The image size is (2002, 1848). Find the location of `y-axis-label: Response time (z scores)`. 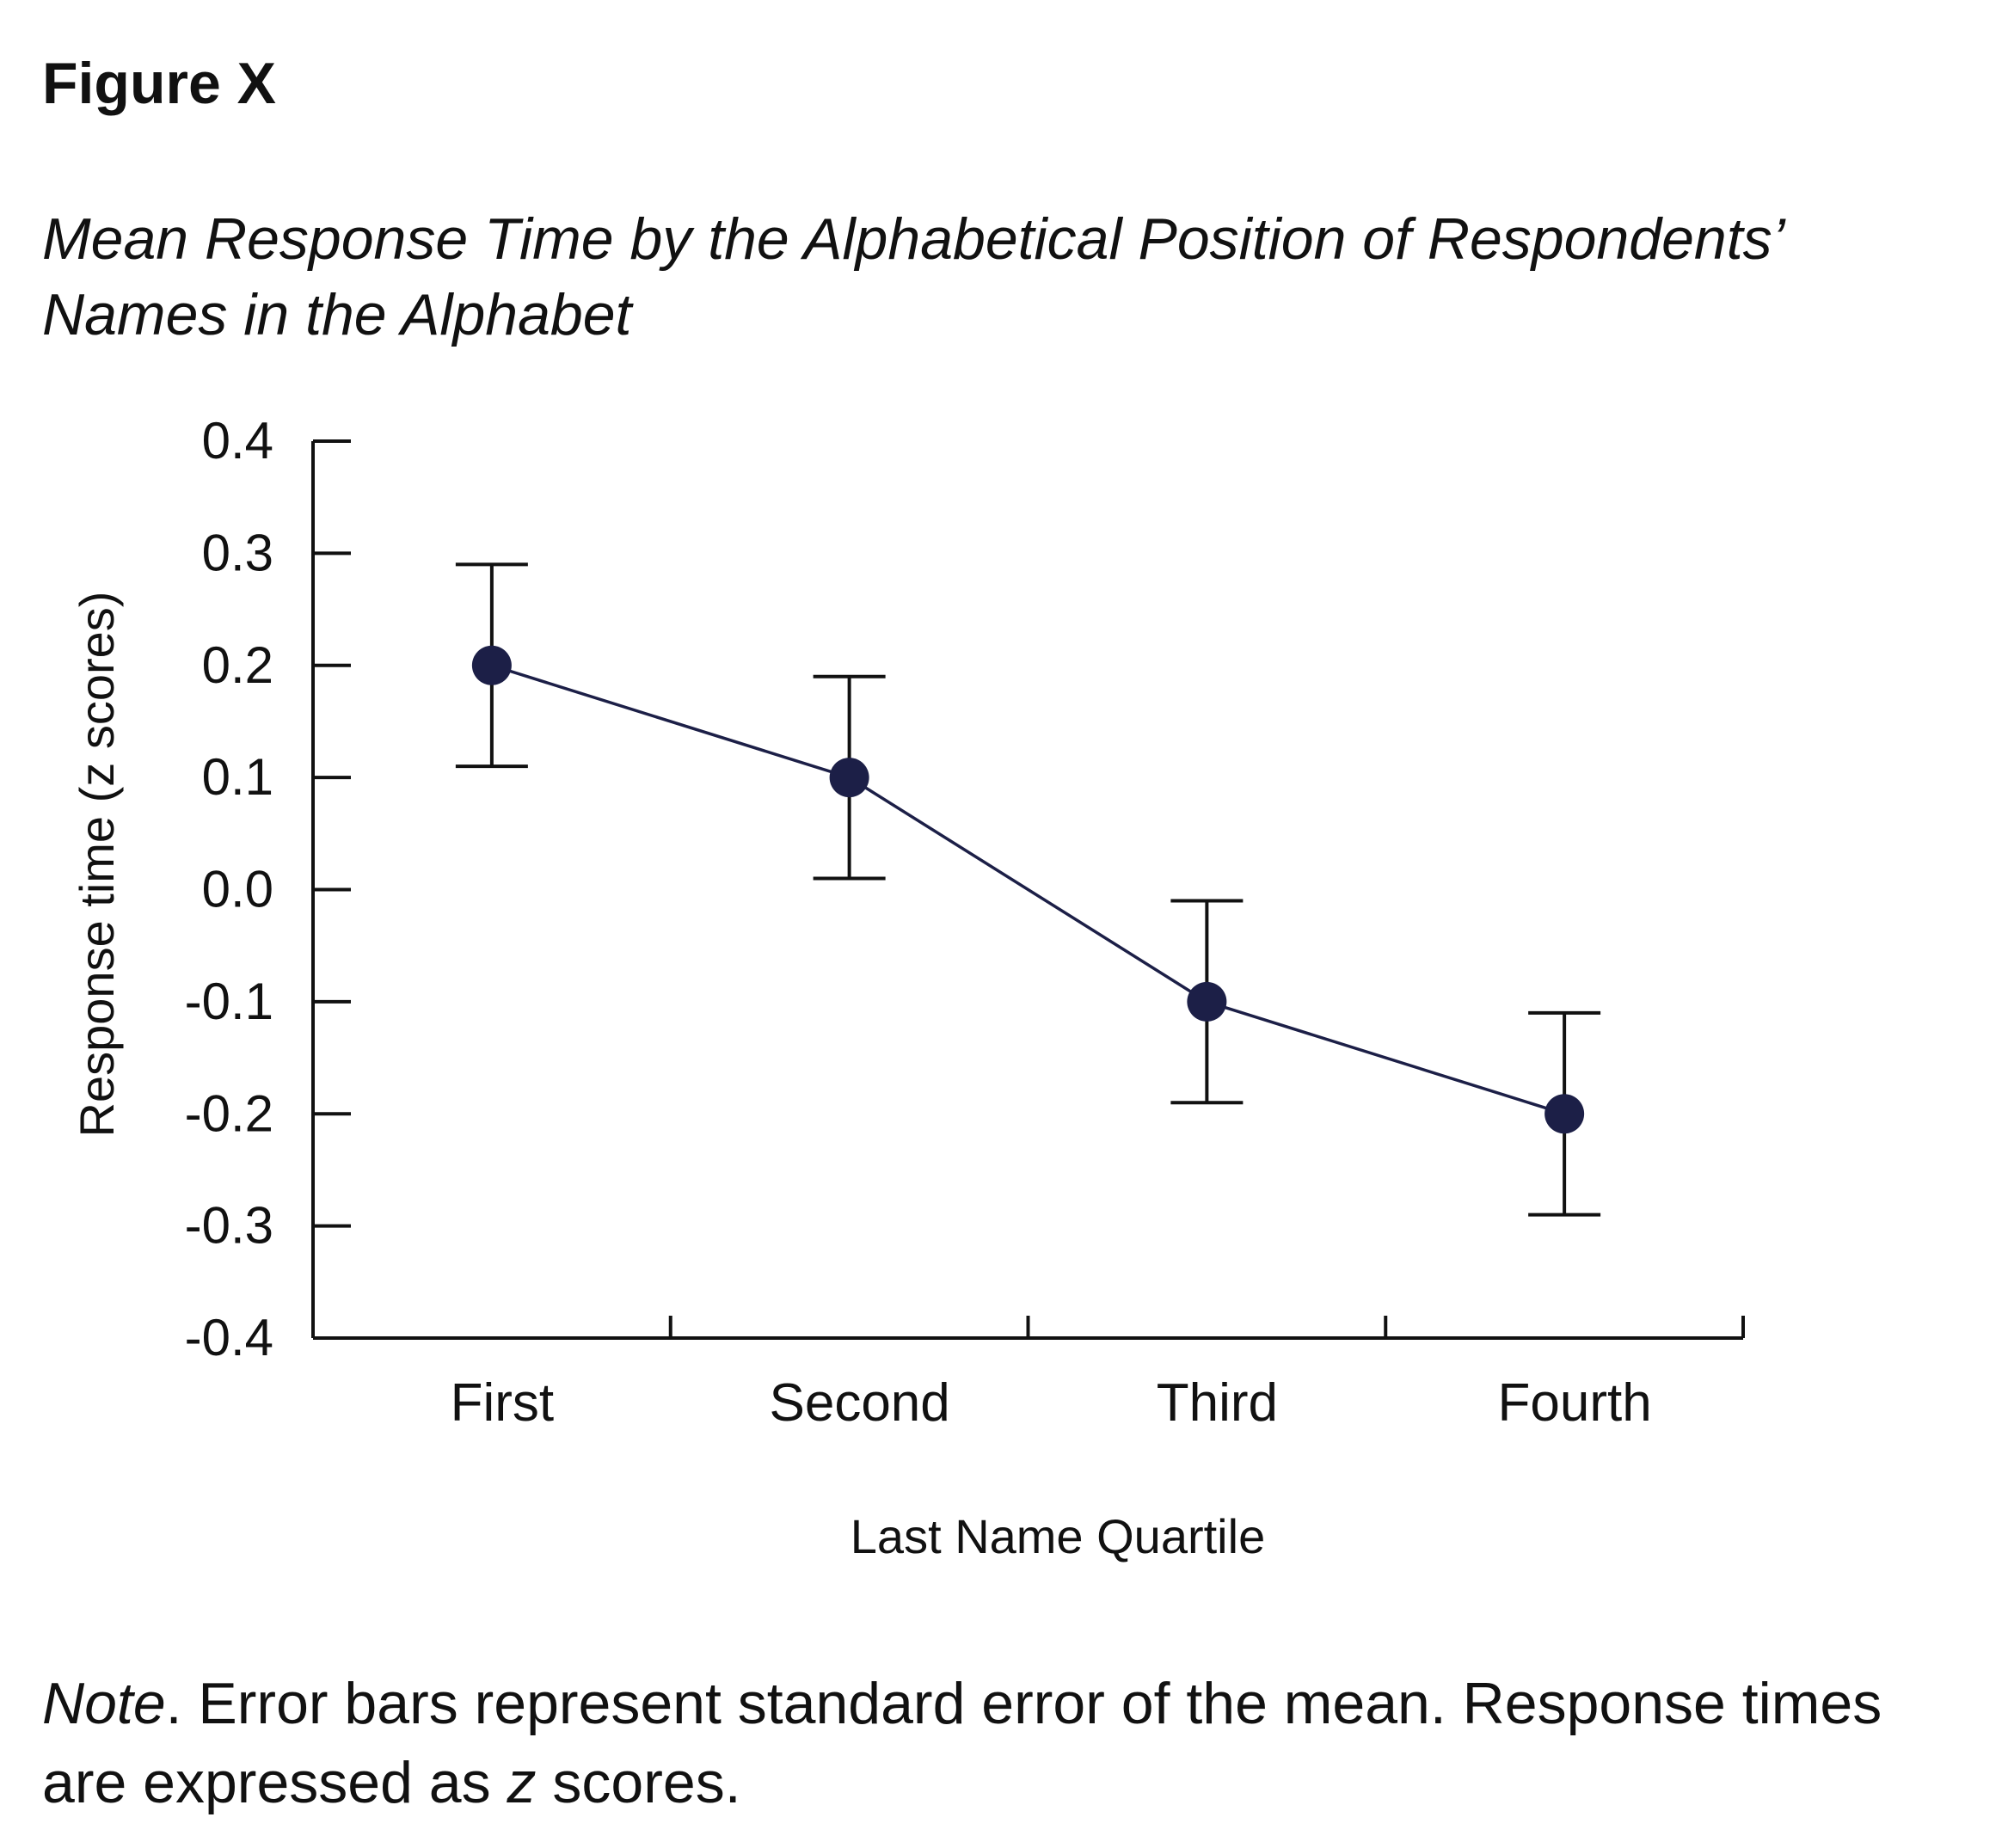

y-axis-label: Response time (z scores) is located at coordinates (97, 865).